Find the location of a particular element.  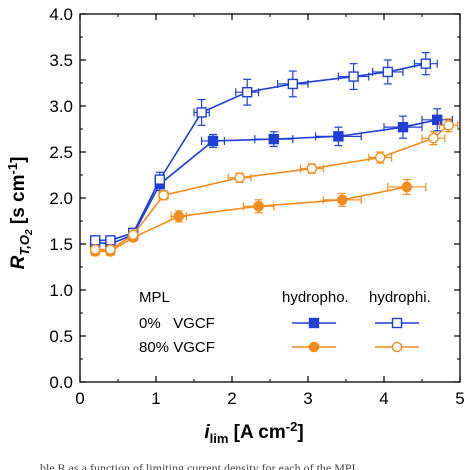

x-axis-label: ilim [A cm-2] is located at coordinates (253, 432).